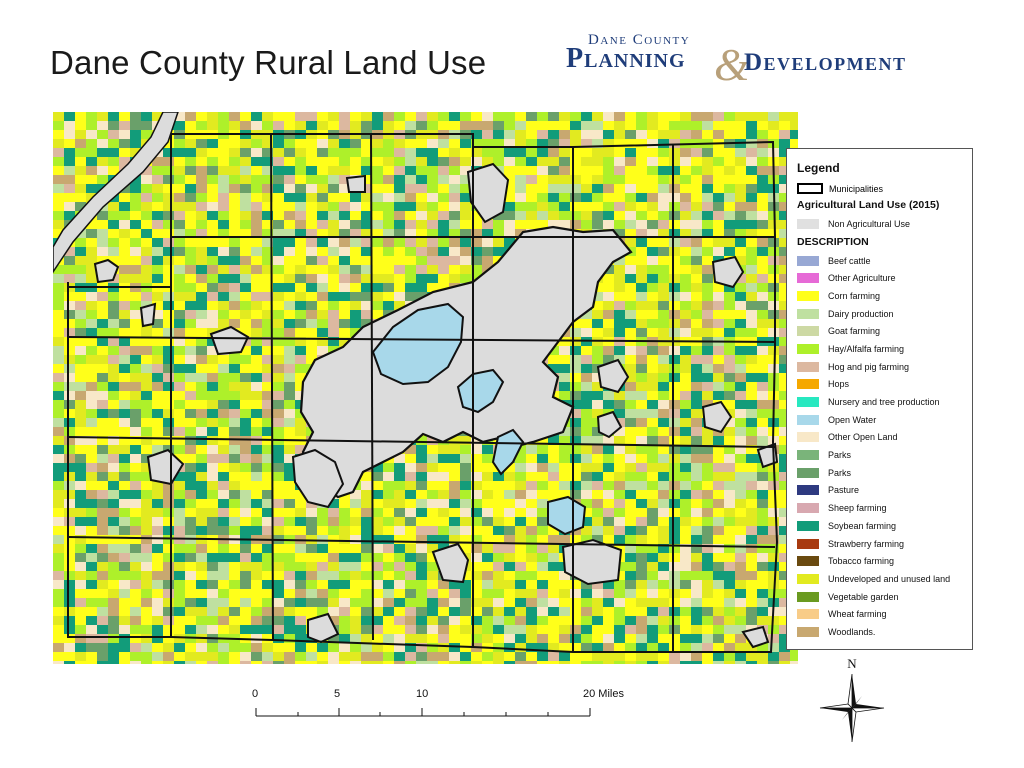 This screenshot has height=768, width=1024. Describe the element at coordinates (422, 694) in the screenshot. I see `scale-tick-10: 10` at that location.